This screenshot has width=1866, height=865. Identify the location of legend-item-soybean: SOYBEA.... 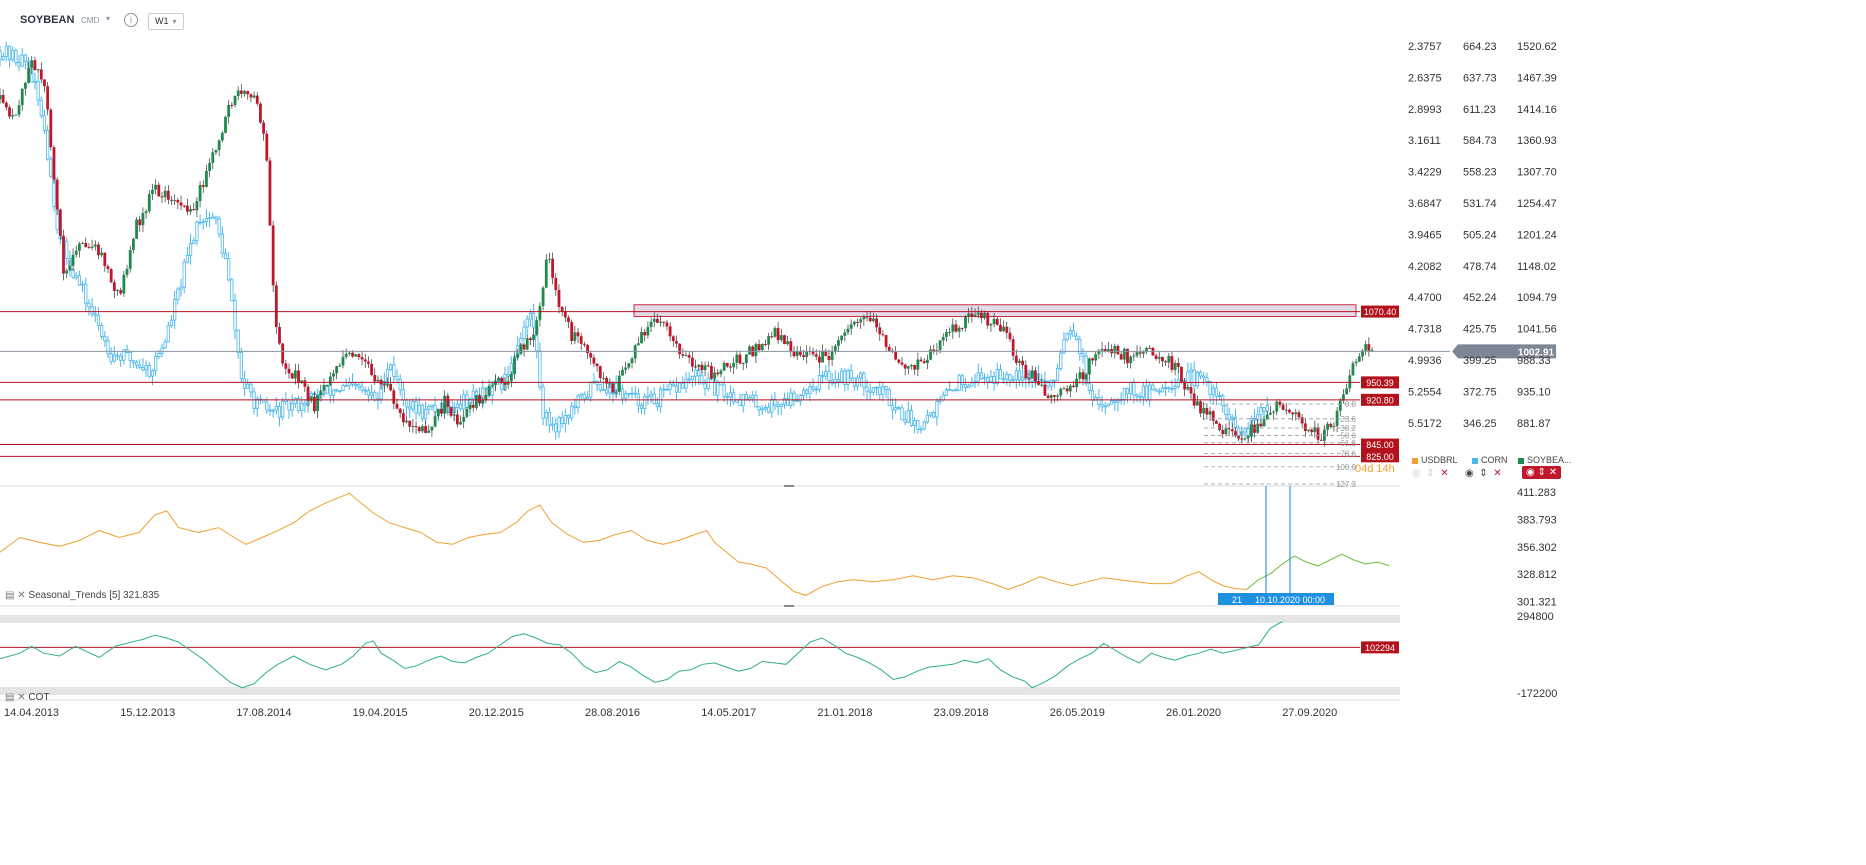
(1545, 460).